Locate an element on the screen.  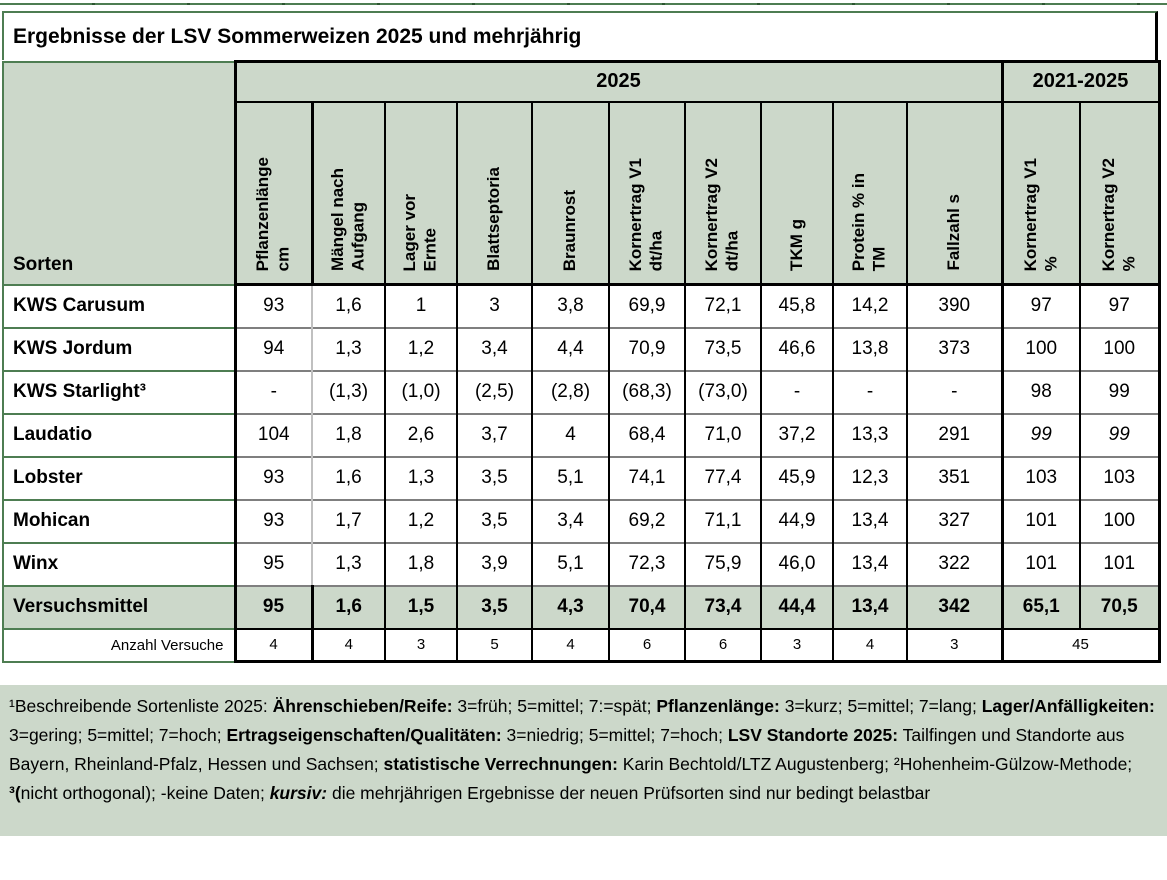
column-header-m-ngel-nach-aufgang: Mängel nach Aufgang is located at coordinates (347, 193).